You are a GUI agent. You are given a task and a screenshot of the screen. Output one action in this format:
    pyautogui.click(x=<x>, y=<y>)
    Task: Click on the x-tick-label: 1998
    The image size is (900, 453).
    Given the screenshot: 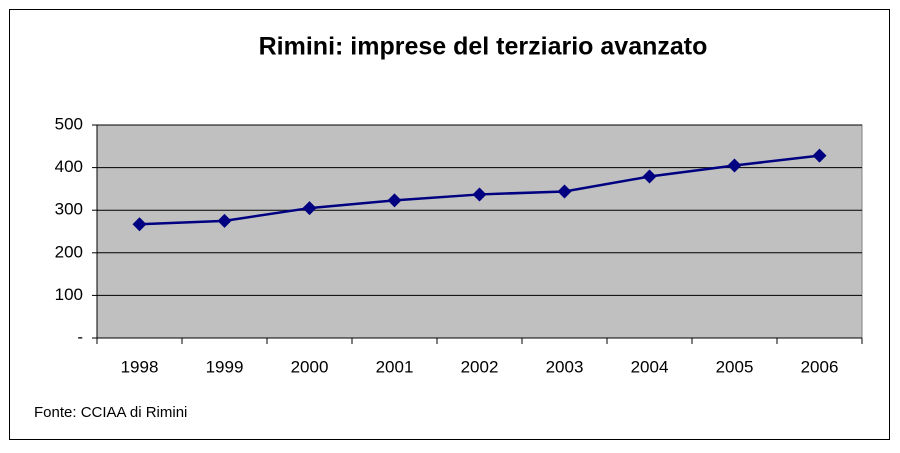 What is the action you would take?
    pyautogui.click(x=140, y=366)
    